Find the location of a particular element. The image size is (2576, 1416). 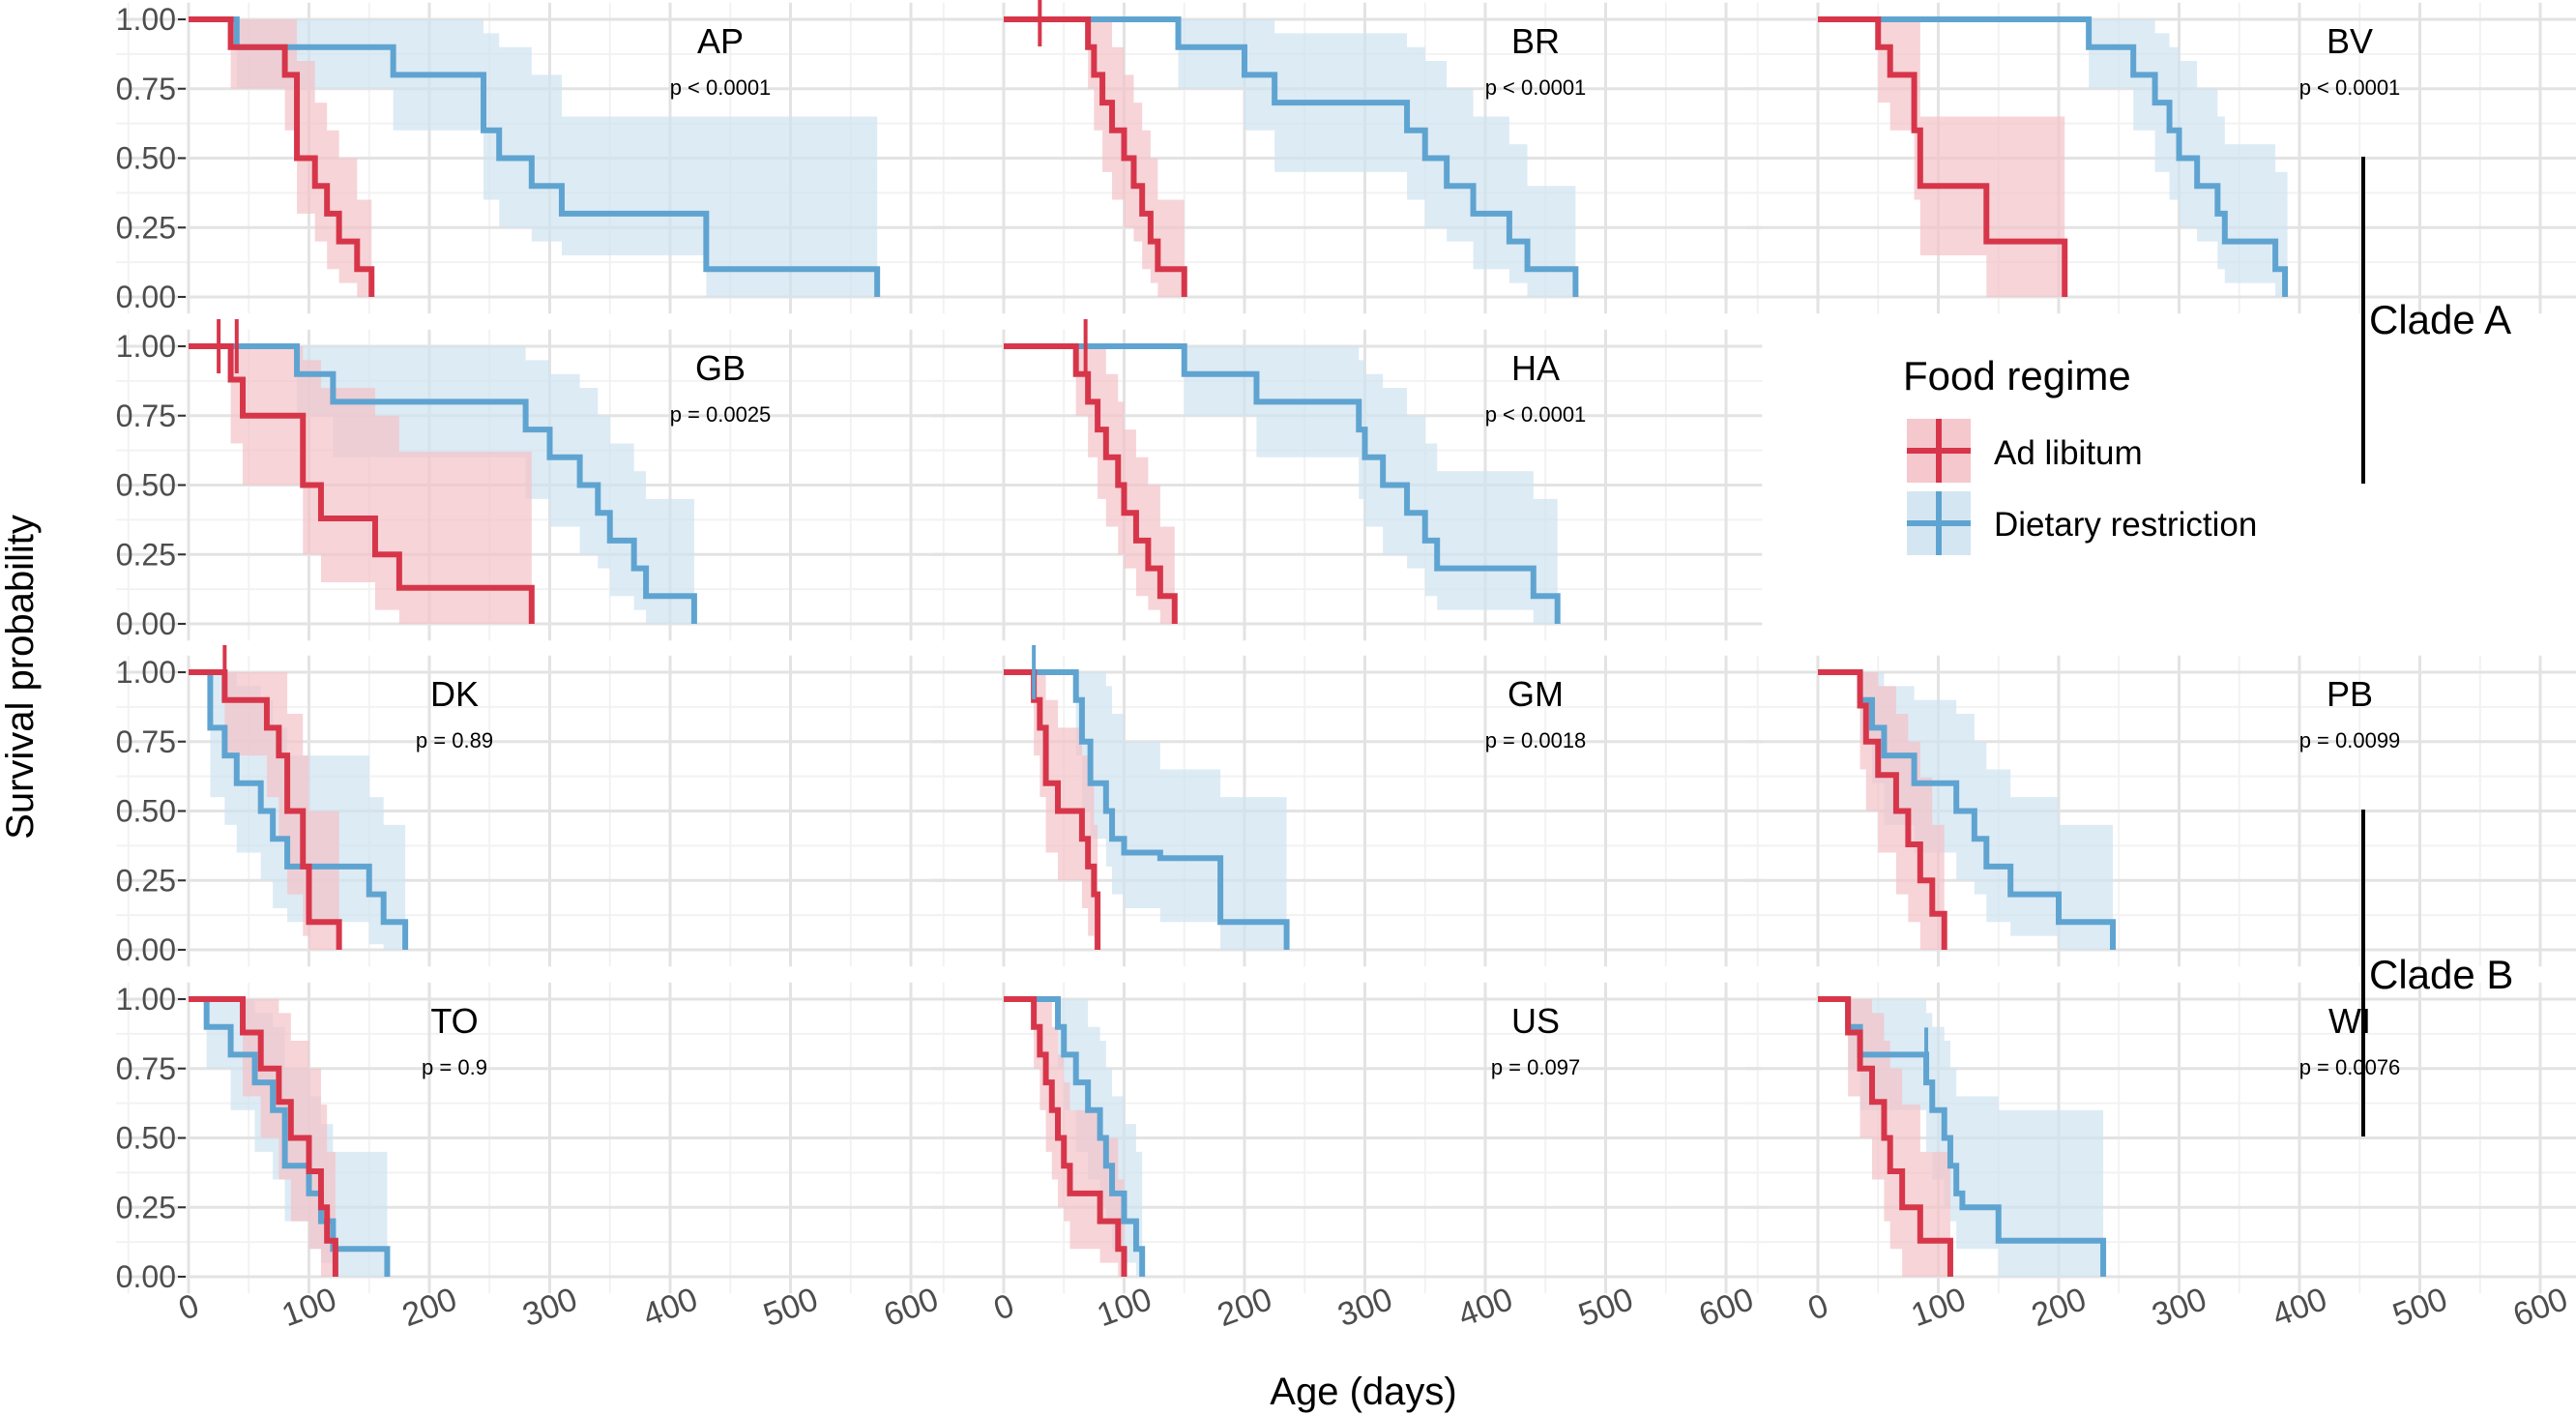

p-value-pb: p = 0.0099 is located at coordinates (2350, 740).